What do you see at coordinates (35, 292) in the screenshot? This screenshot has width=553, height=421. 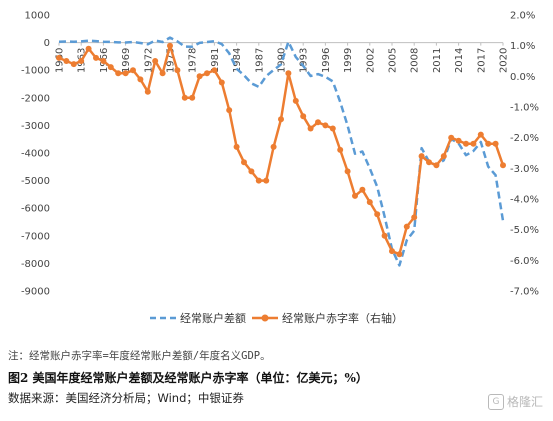 I see `left-tick-label: -9000` at bounding box center [35, 292].